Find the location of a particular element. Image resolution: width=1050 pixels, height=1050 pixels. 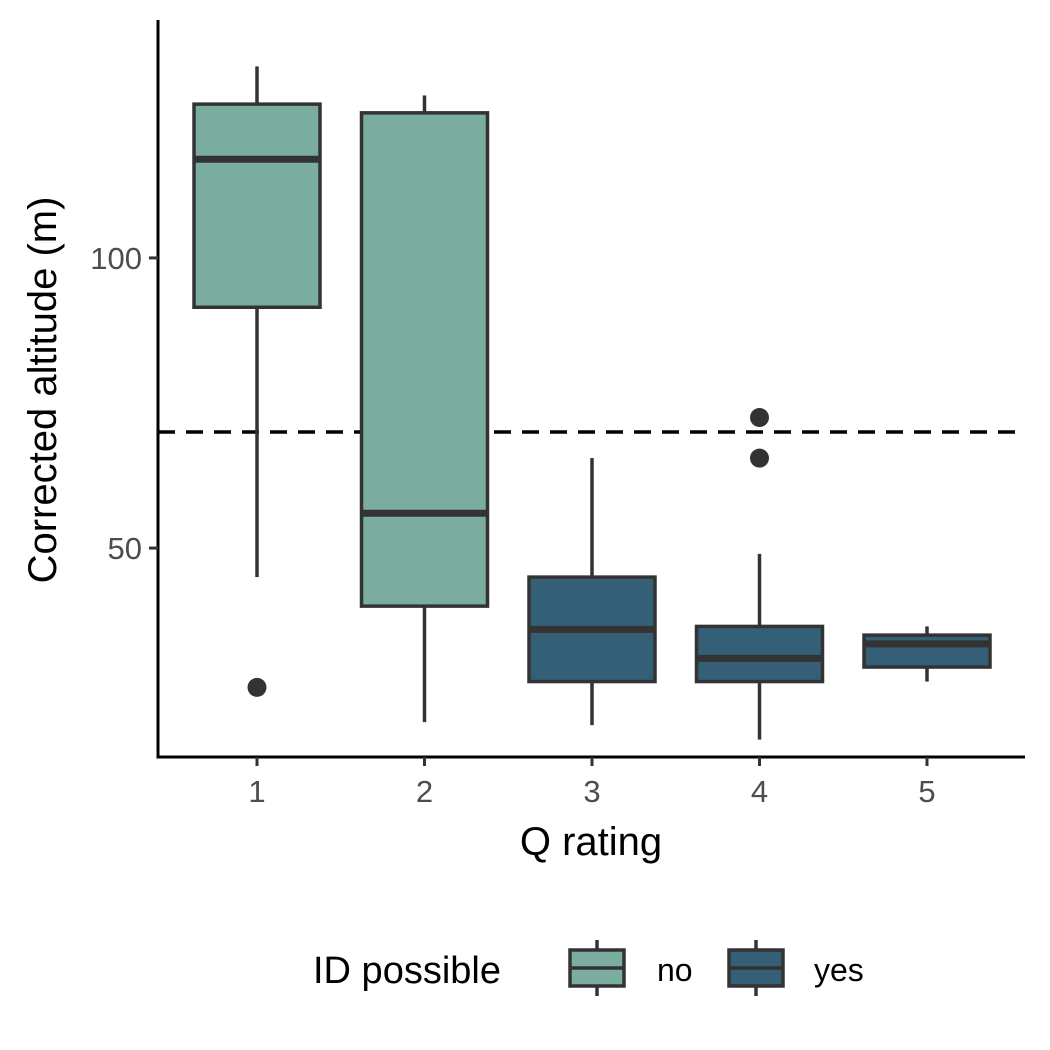

x-tick-label: 2 is located at coordinates (424, 791).